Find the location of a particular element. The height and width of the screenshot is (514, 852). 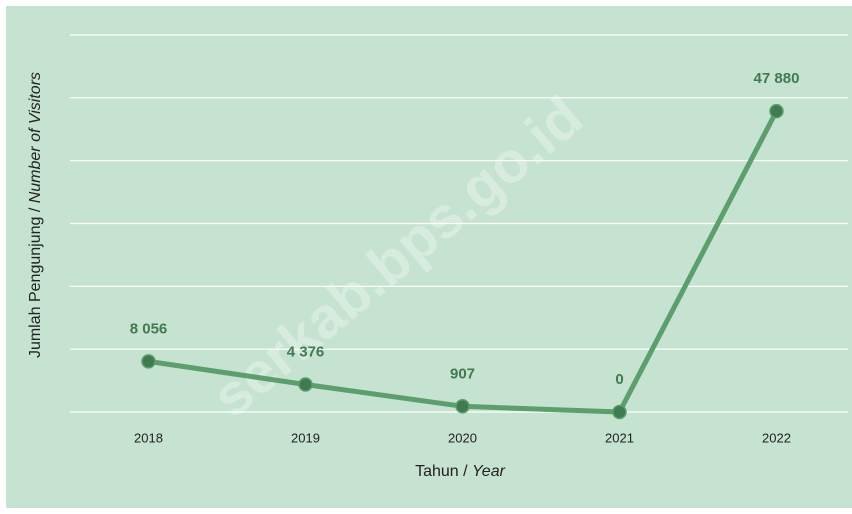

x-tick-label: 2022 is located at coordinates (776, 437).